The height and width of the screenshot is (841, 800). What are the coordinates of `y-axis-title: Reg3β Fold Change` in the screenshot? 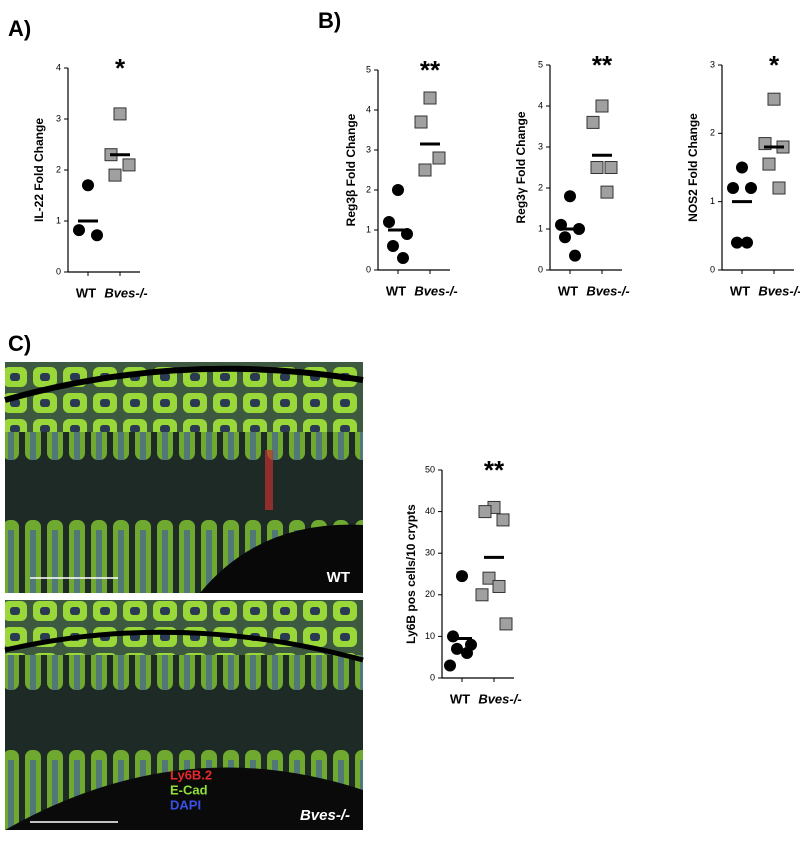 It's located at (351, 169).